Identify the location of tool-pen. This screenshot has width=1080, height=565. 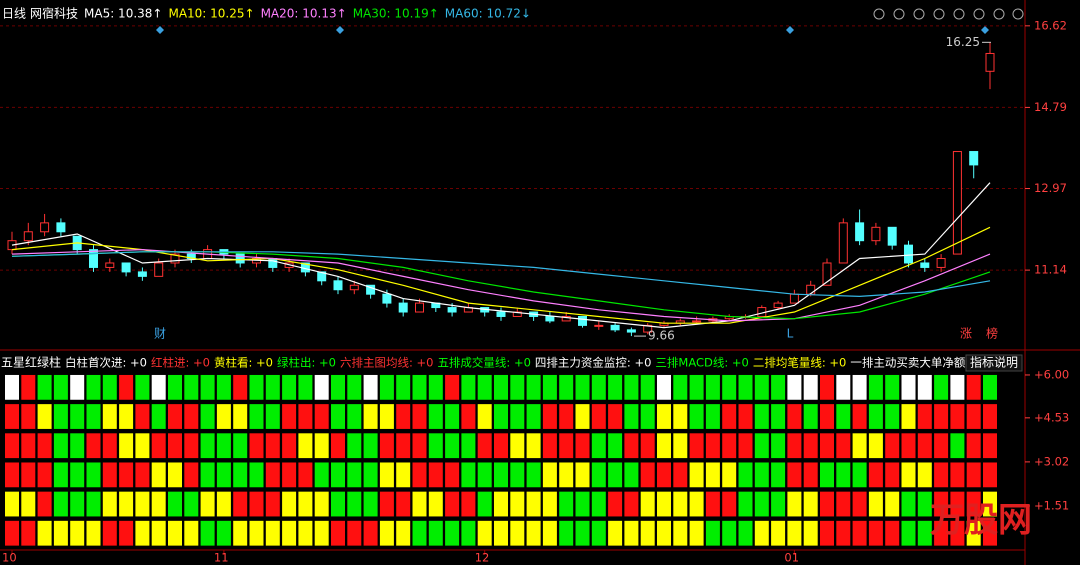
(979, 14).